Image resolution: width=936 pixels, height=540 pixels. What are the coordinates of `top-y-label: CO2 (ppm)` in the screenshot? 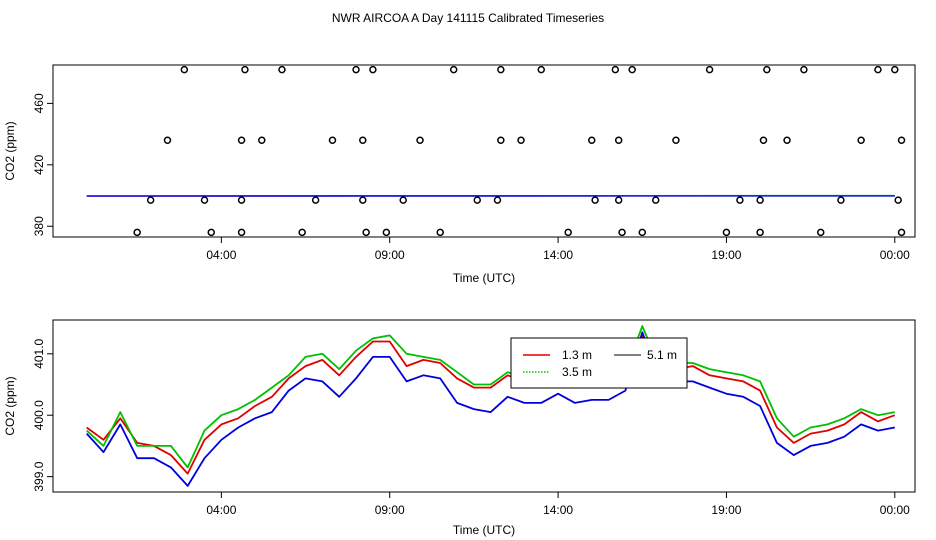 It's located at (10, 150).